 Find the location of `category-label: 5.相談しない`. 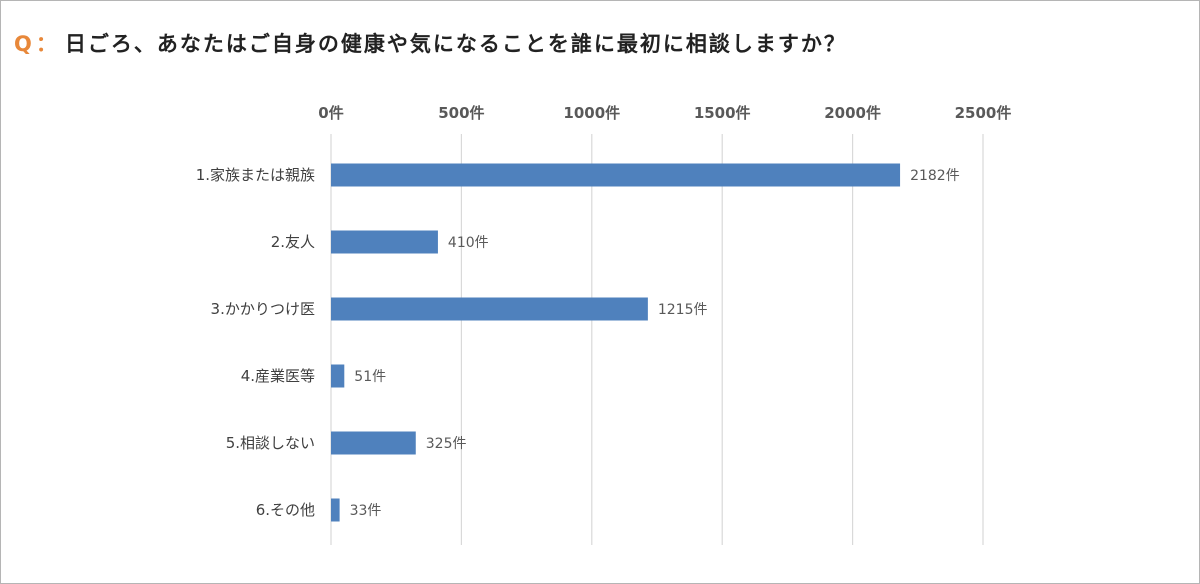

category-label: 5.相談しない is located at coordinates (270, 443).